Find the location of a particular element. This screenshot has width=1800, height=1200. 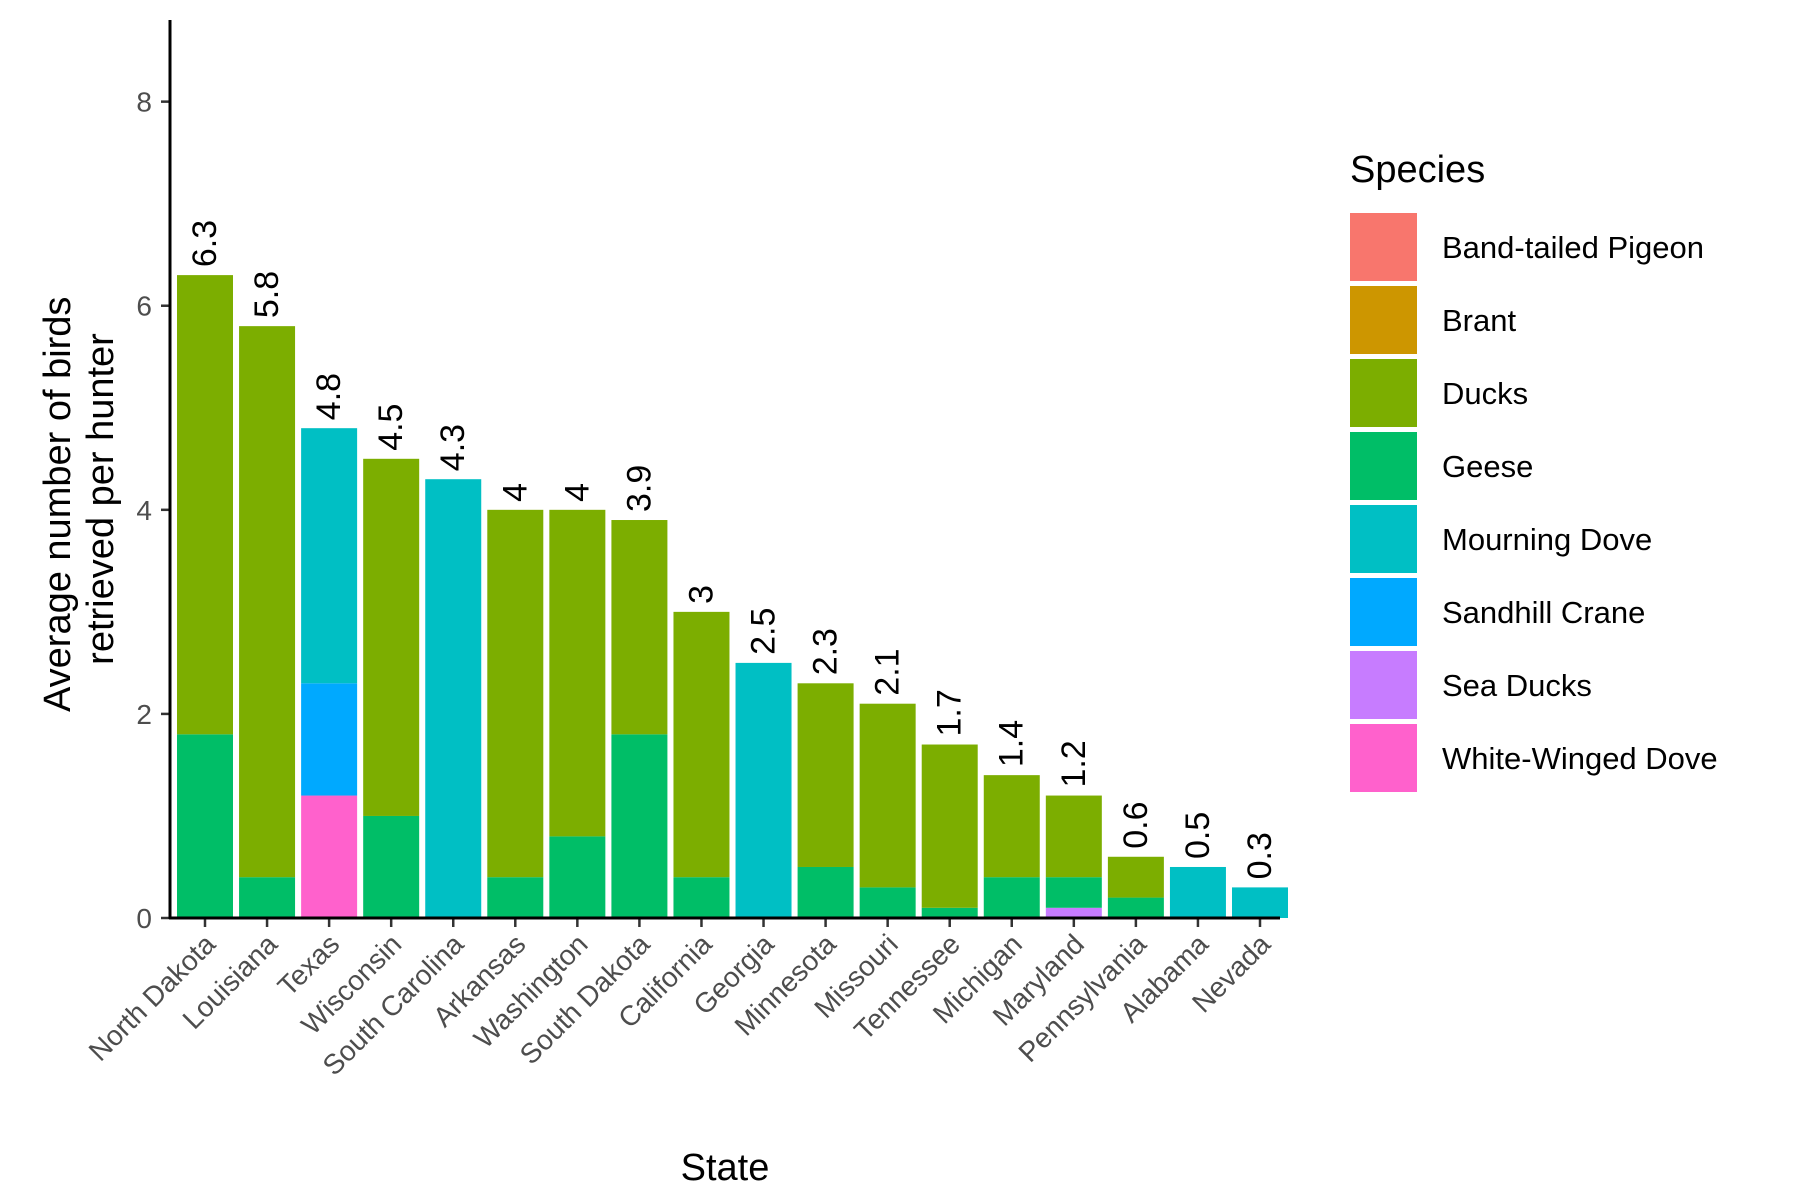

y-tick-label-0: 0 is located at coordinates (144, 918).